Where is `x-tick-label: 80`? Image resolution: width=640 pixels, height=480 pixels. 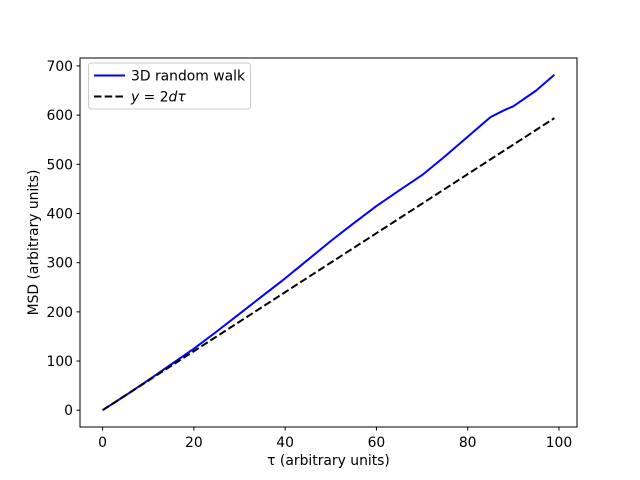 x-tick-label: 80 is located at coordinates (468, 443).